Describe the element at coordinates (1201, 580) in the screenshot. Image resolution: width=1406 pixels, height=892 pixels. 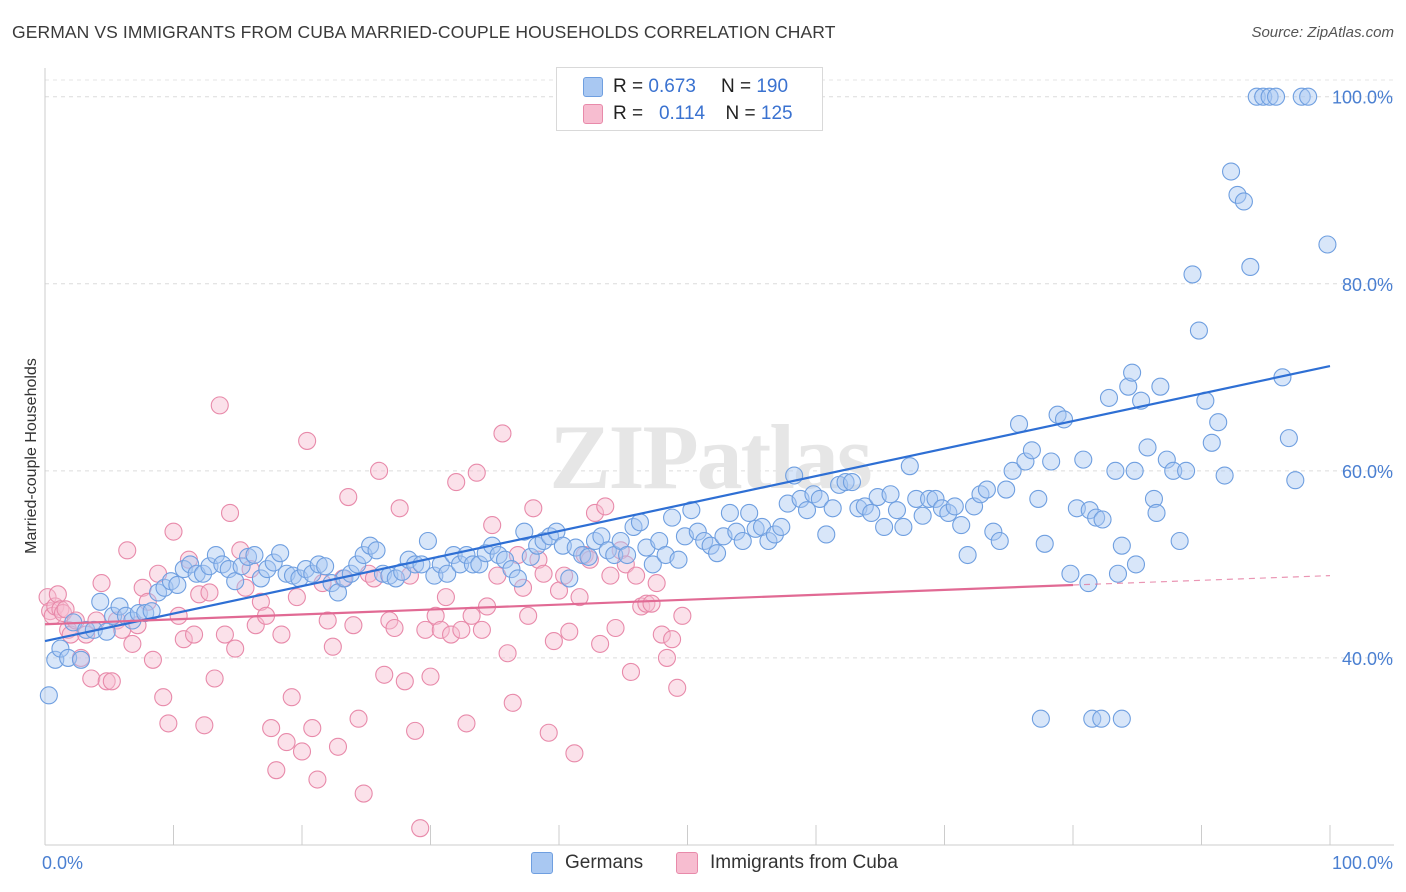
I see `trend-line-cuba-extension` at that location.